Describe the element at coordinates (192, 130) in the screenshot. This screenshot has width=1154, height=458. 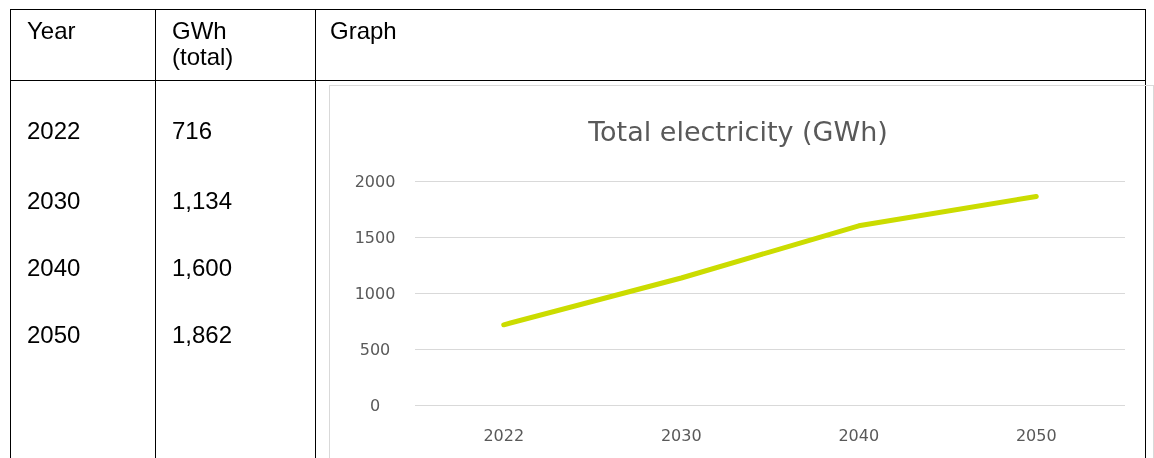
I see `text: 716` at that location.